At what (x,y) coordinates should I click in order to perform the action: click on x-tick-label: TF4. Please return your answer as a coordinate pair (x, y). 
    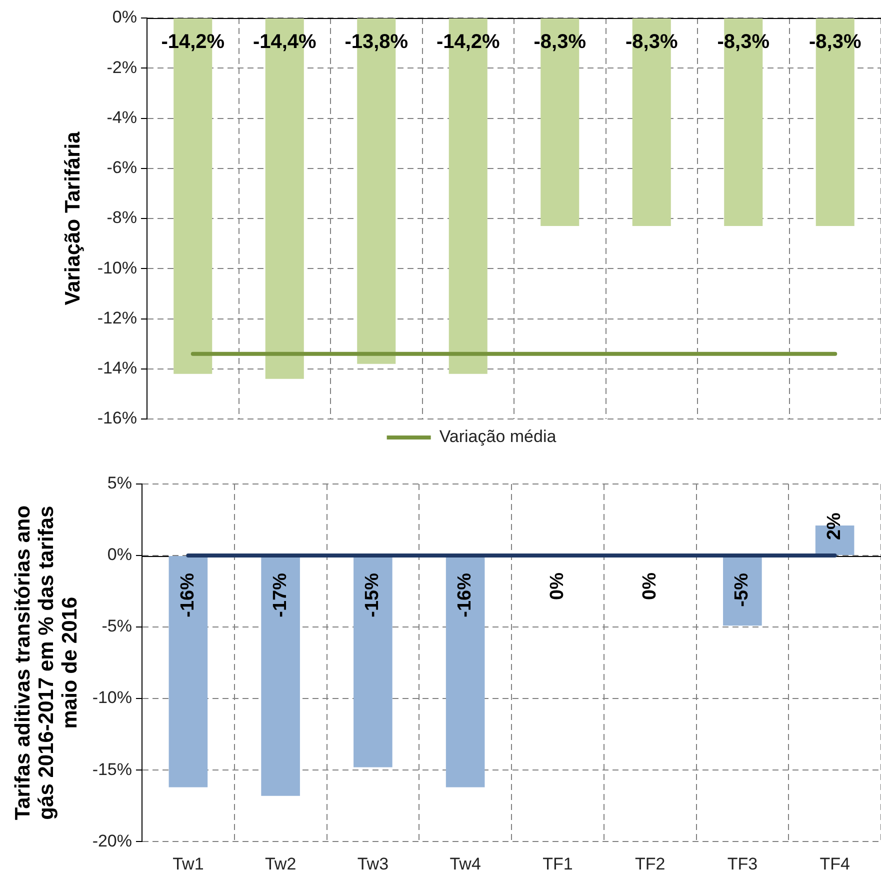
    Looking at the image, I should click on (835, 864).